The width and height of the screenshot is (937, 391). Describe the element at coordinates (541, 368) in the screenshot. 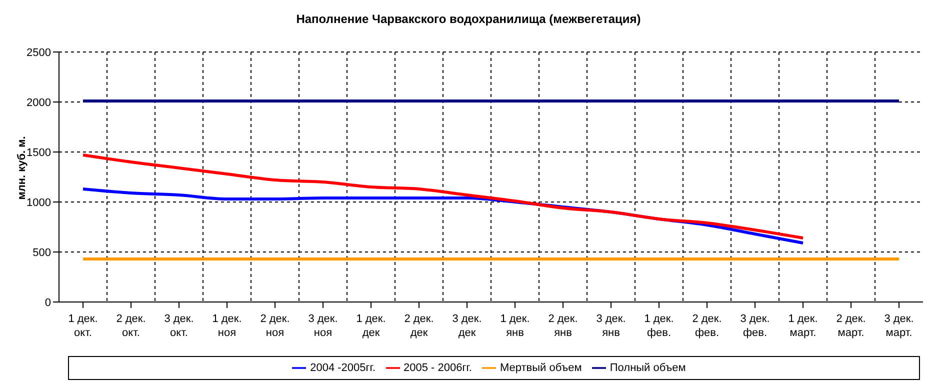

I see `legend-label: Мертвый объем` at that location.